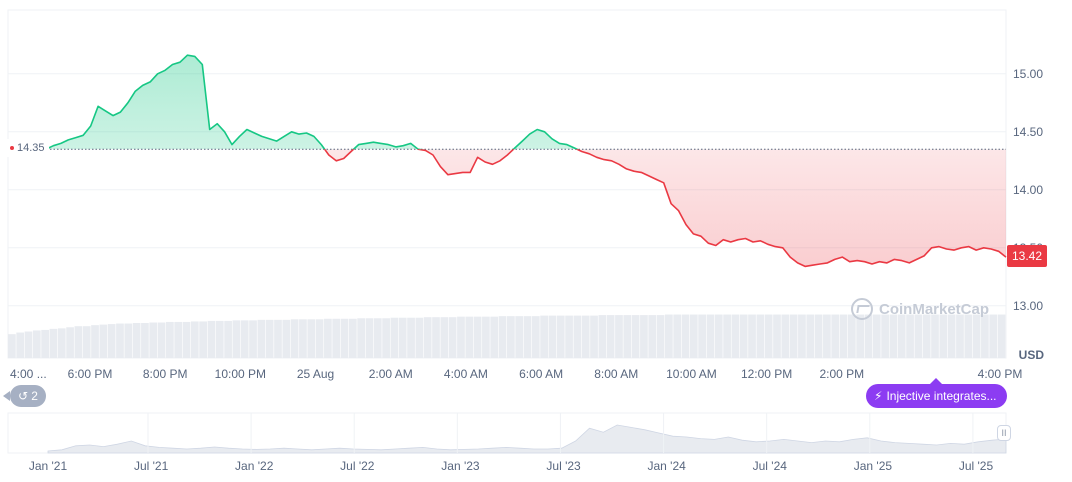 The width and height of the screenshot is (1072, 482). Describe the element at coordinates (1027, 256) in the screenshot. I see `current-price-tag: 13.42` at that location.